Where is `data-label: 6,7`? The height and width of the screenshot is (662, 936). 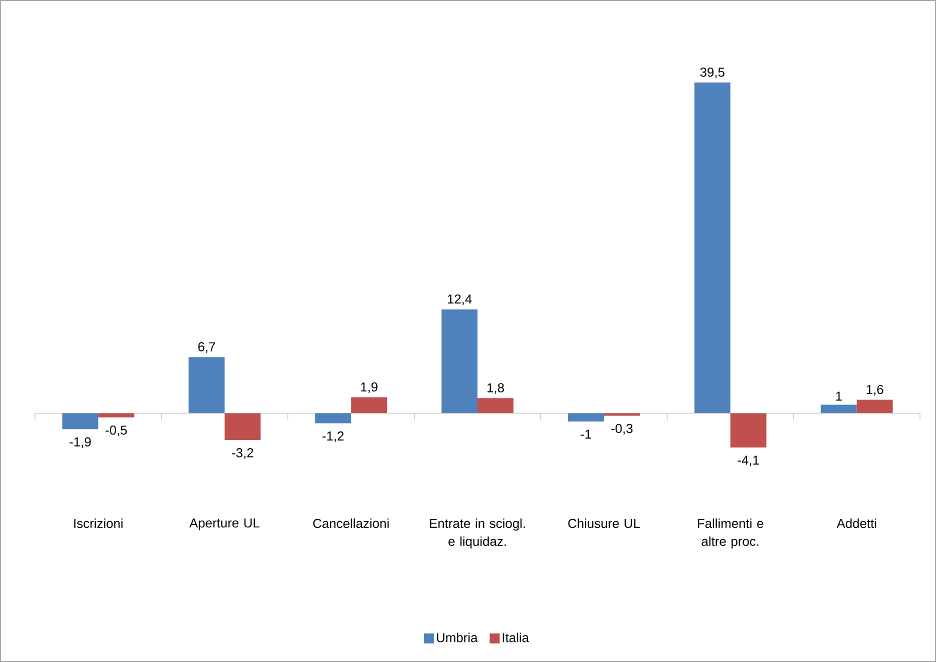
data-label: 6,7 is located at coordinates (206, 347).